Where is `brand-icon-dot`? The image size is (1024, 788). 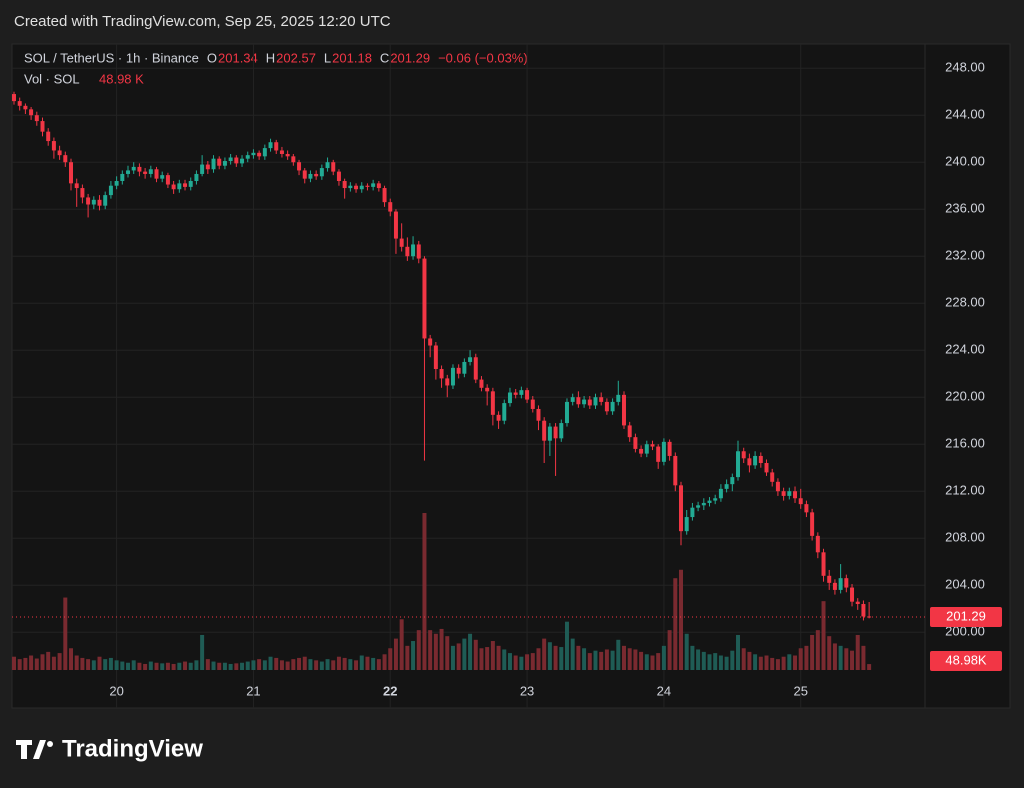 brand-icon-dot is located at coordinates (50, 744).